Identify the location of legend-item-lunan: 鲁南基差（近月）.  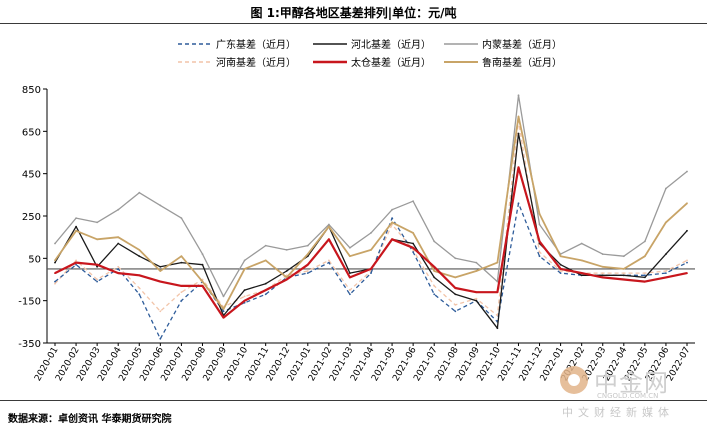
(503, 61).